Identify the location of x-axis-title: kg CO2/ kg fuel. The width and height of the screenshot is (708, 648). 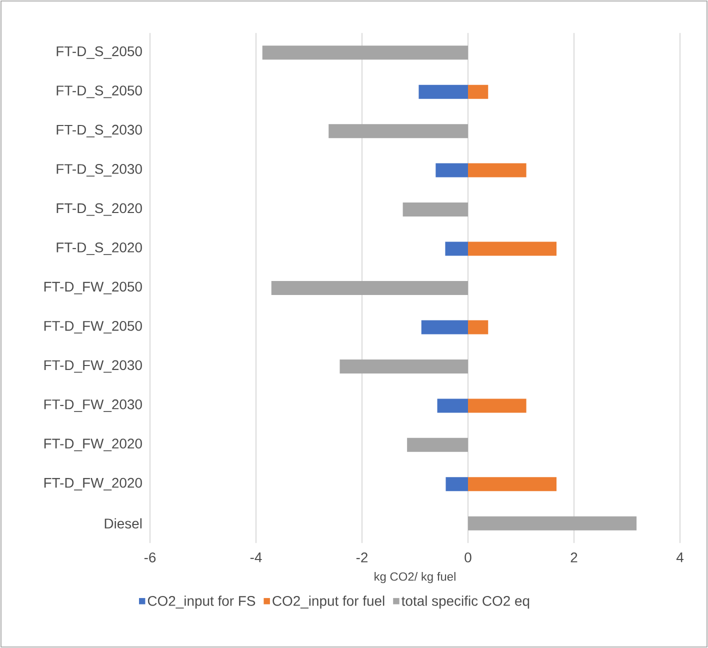
(415, 578).